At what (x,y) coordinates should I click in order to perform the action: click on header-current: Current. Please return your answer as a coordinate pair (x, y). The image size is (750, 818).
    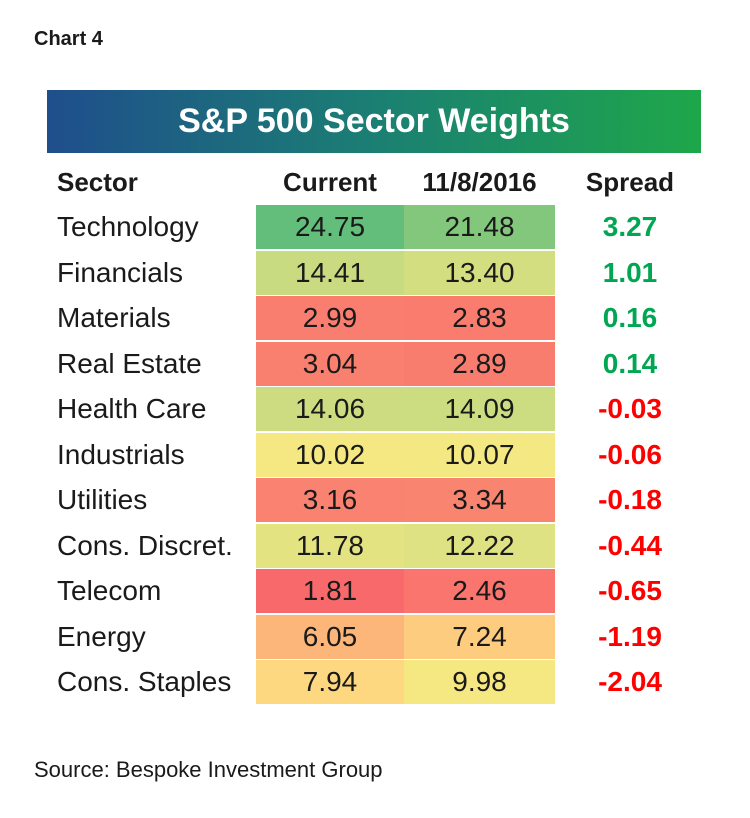
    Looking at the image, I should click on (330, 182).